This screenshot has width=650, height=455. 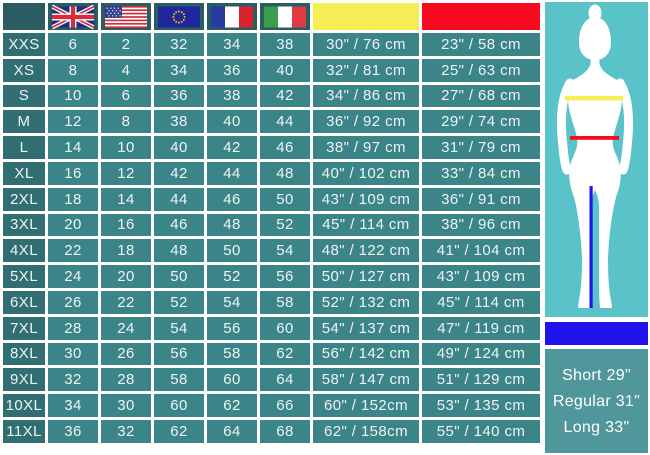 I want to click on waist-measurement-cell: 53" / 135 cm, so click(x=481, y=405).